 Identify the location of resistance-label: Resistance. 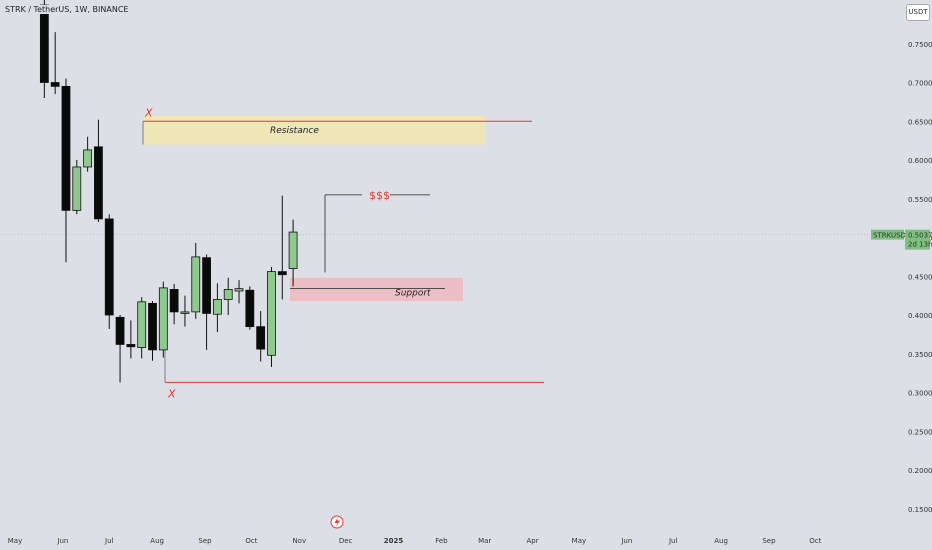
(294, 131).